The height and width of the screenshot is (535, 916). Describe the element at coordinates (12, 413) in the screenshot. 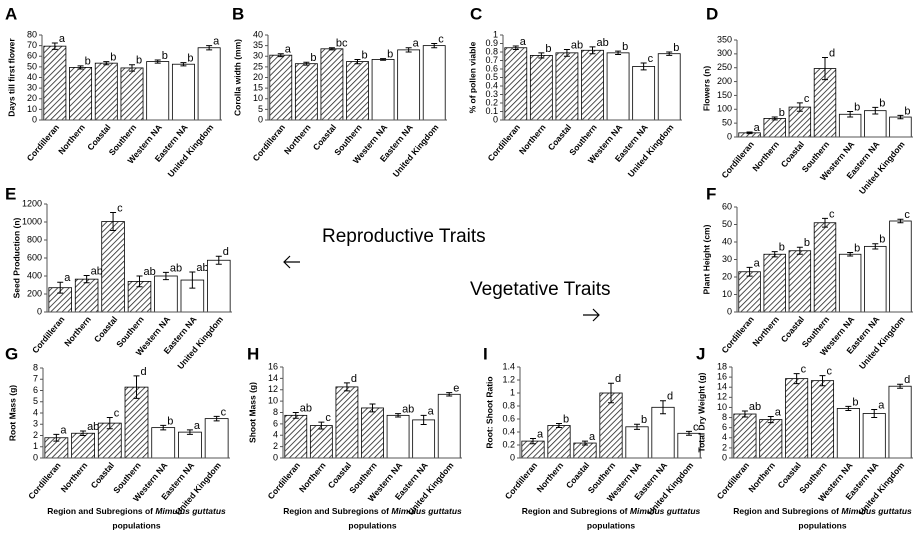

I see `y-axis-label: Root Mass (g)` at that location.